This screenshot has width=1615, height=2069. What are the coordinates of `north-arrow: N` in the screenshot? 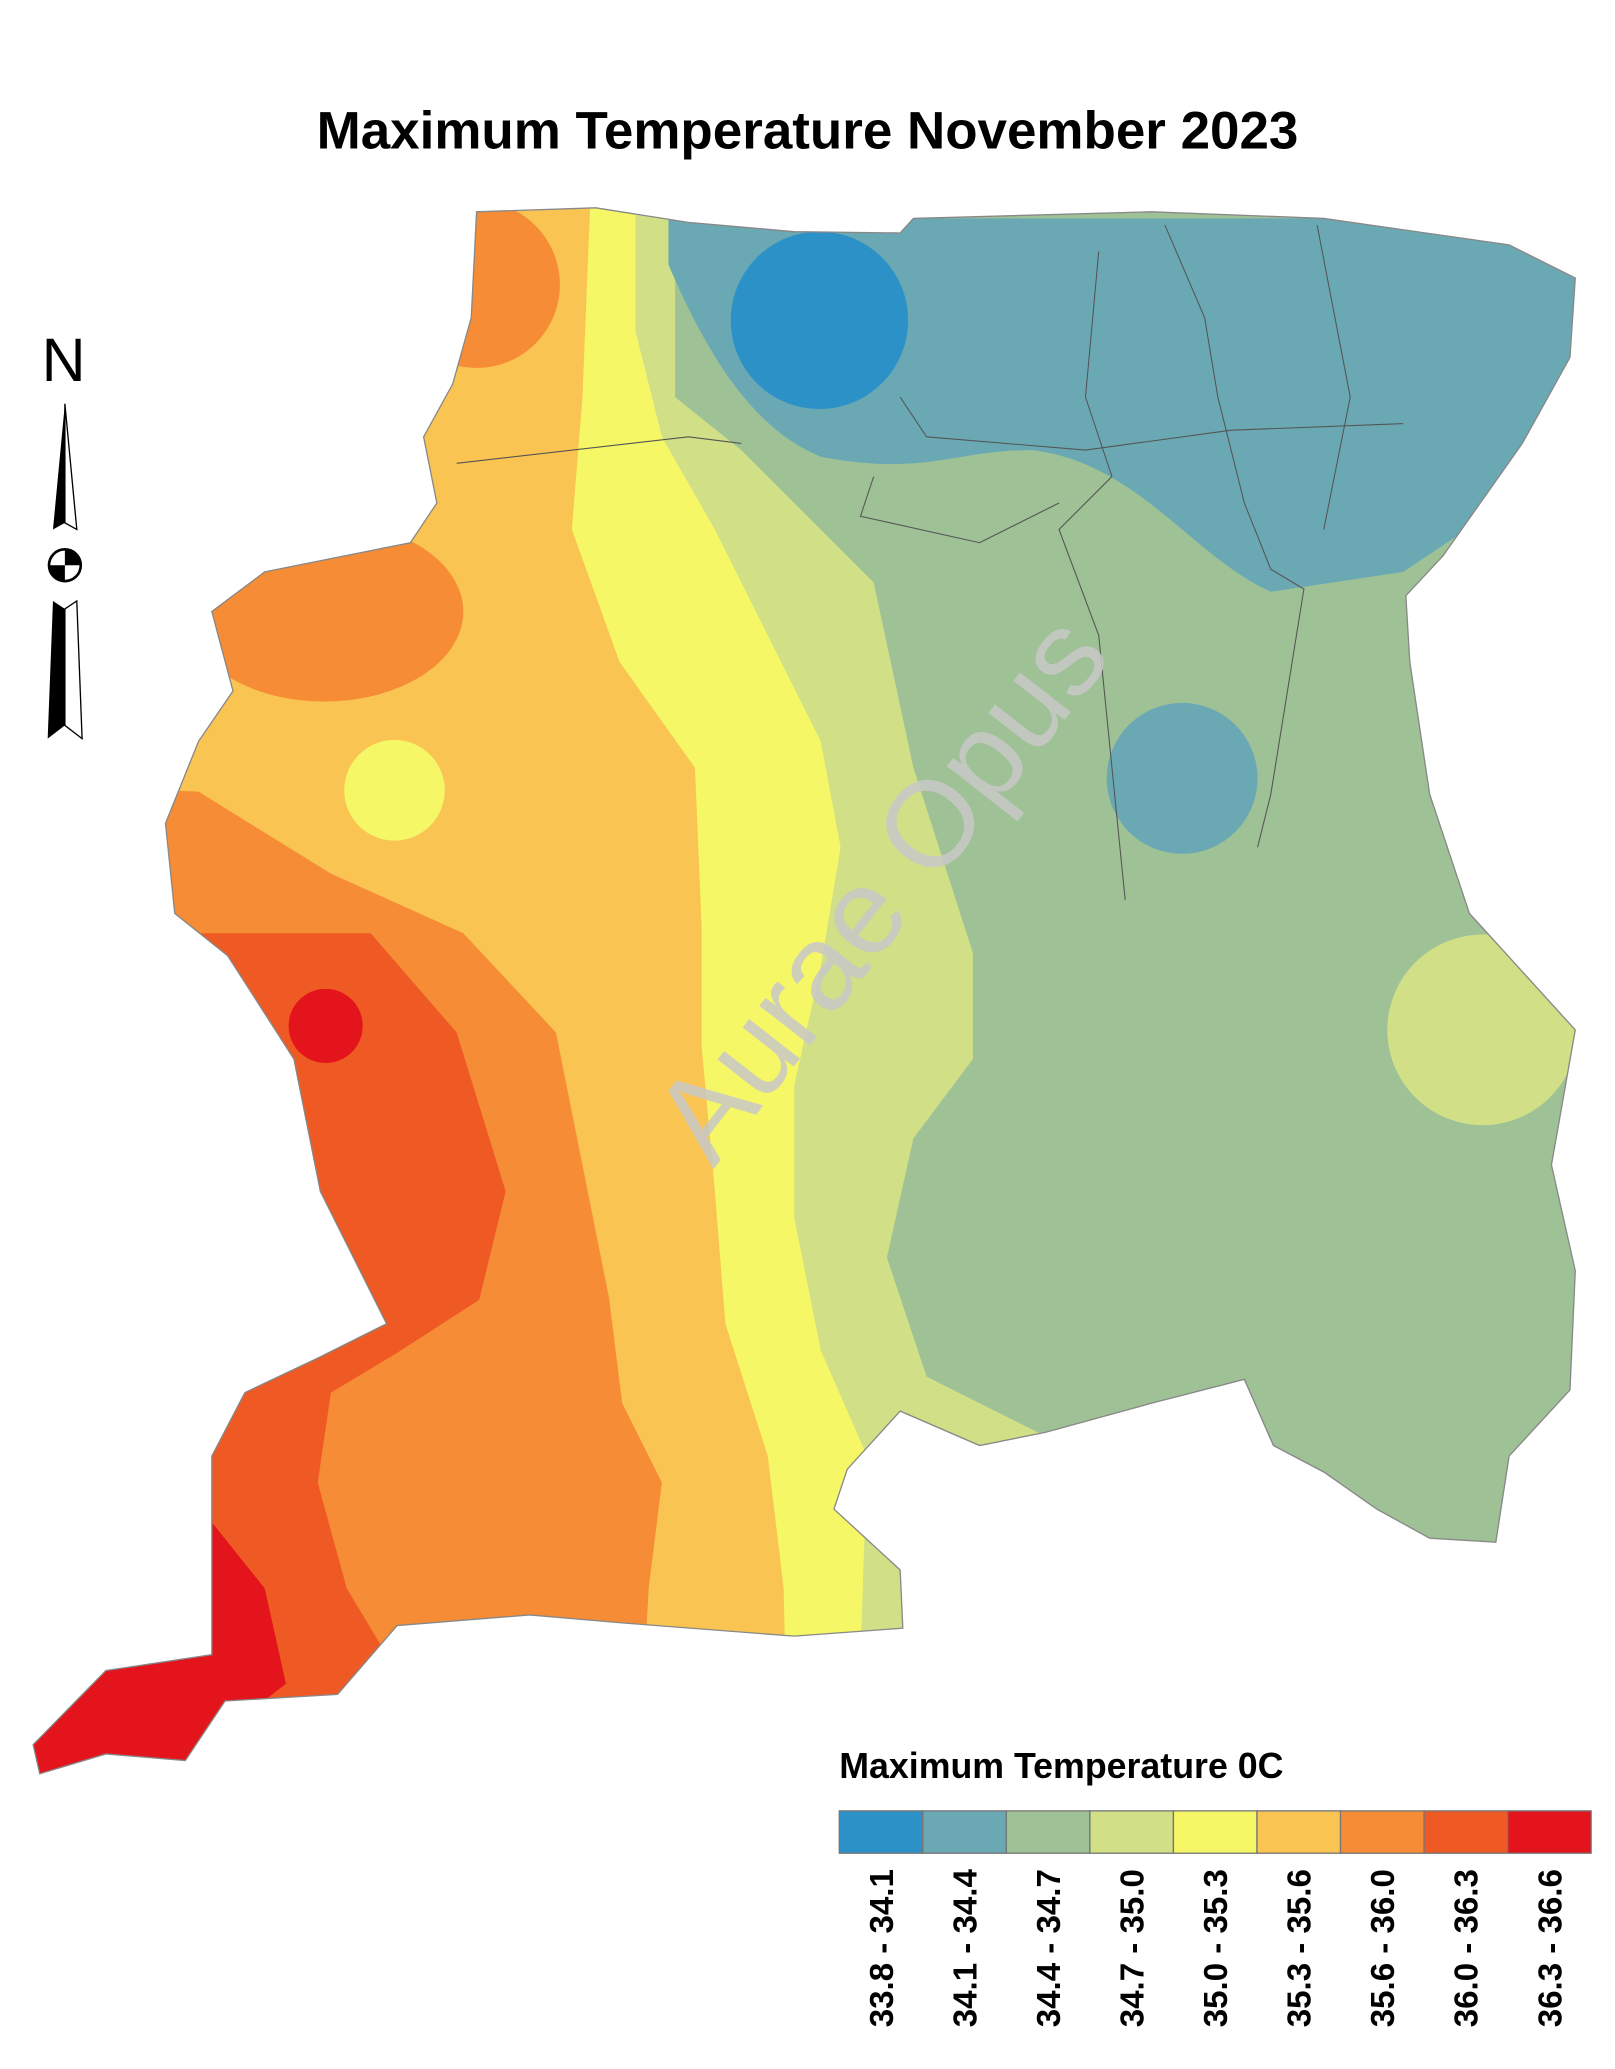 It's located at (64, 533).